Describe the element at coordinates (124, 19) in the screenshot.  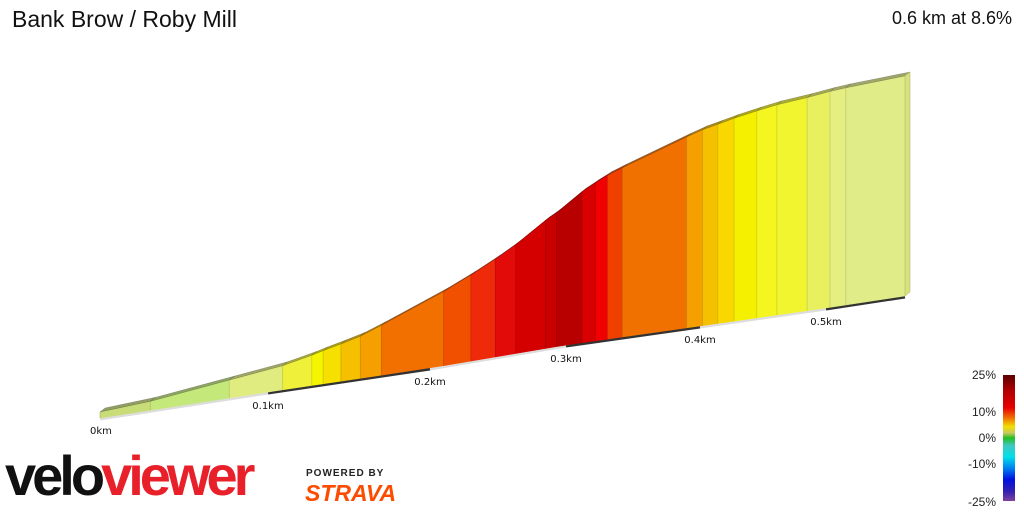
I see `climb-title: Bank Brow / Roby Mill` at that location.